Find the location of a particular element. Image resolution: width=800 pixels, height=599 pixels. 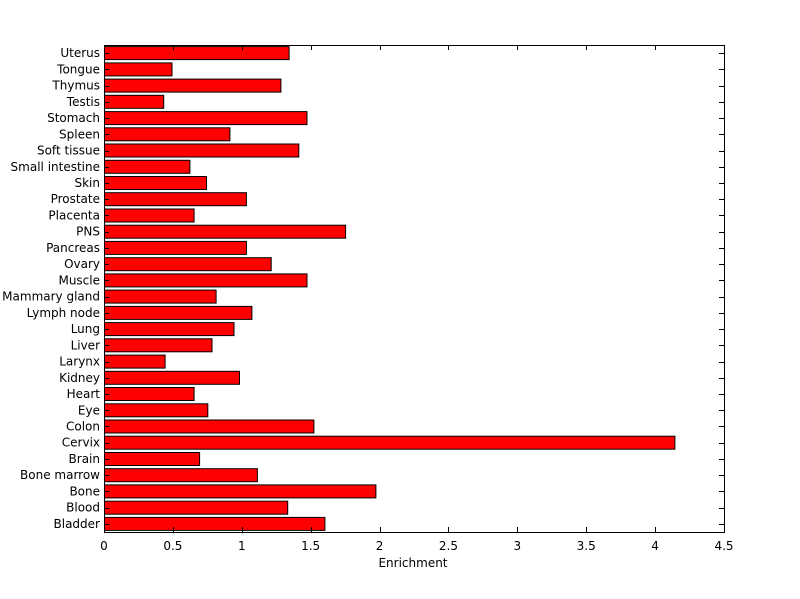

y-tick-label-pancreas: Pancreas is located at coordinates (73, 248).